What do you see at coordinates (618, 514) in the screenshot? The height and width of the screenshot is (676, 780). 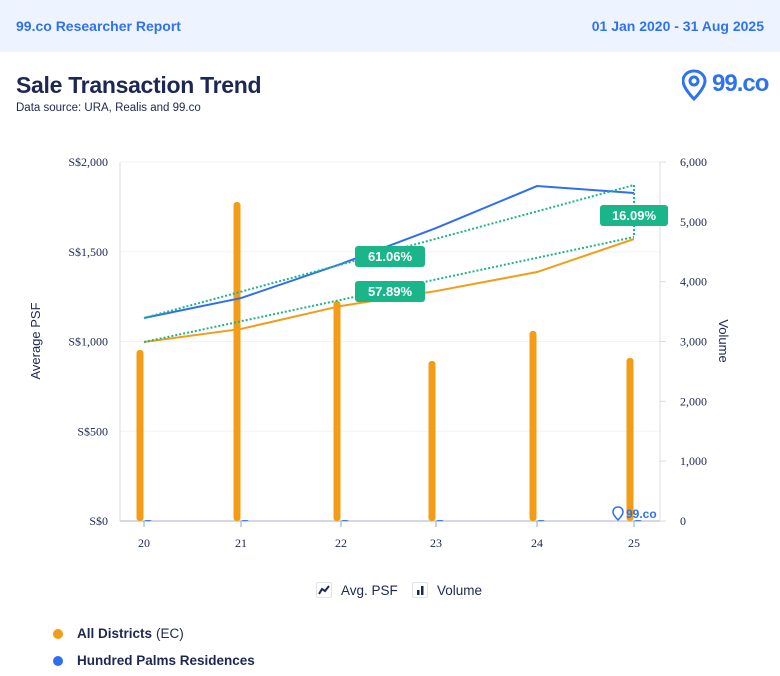 I see `watermark-pin-icon` at bounding box center [618, 514].